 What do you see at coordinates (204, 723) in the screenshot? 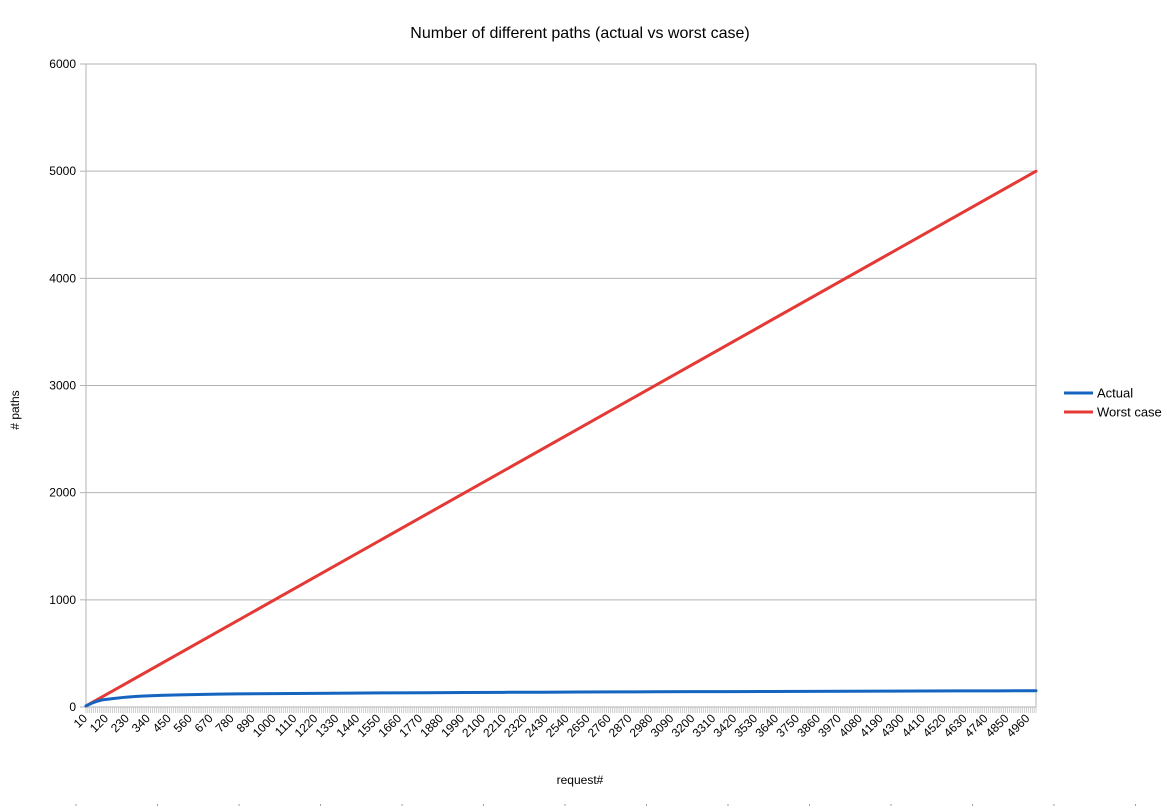
I see `x-tick-label: 670` at bounding box center [204, 723].